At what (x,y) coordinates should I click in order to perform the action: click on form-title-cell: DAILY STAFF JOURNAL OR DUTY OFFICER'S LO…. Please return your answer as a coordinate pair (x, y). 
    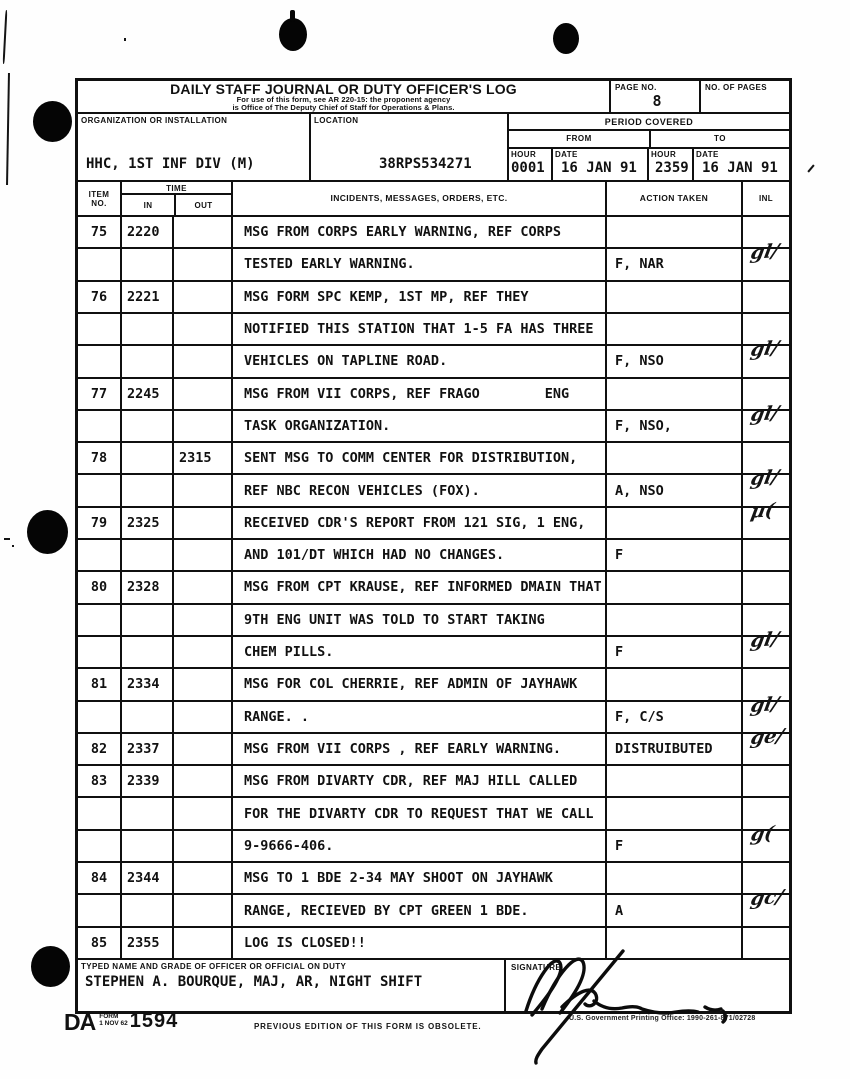
    Looking at the image, I should click on (344, 96).